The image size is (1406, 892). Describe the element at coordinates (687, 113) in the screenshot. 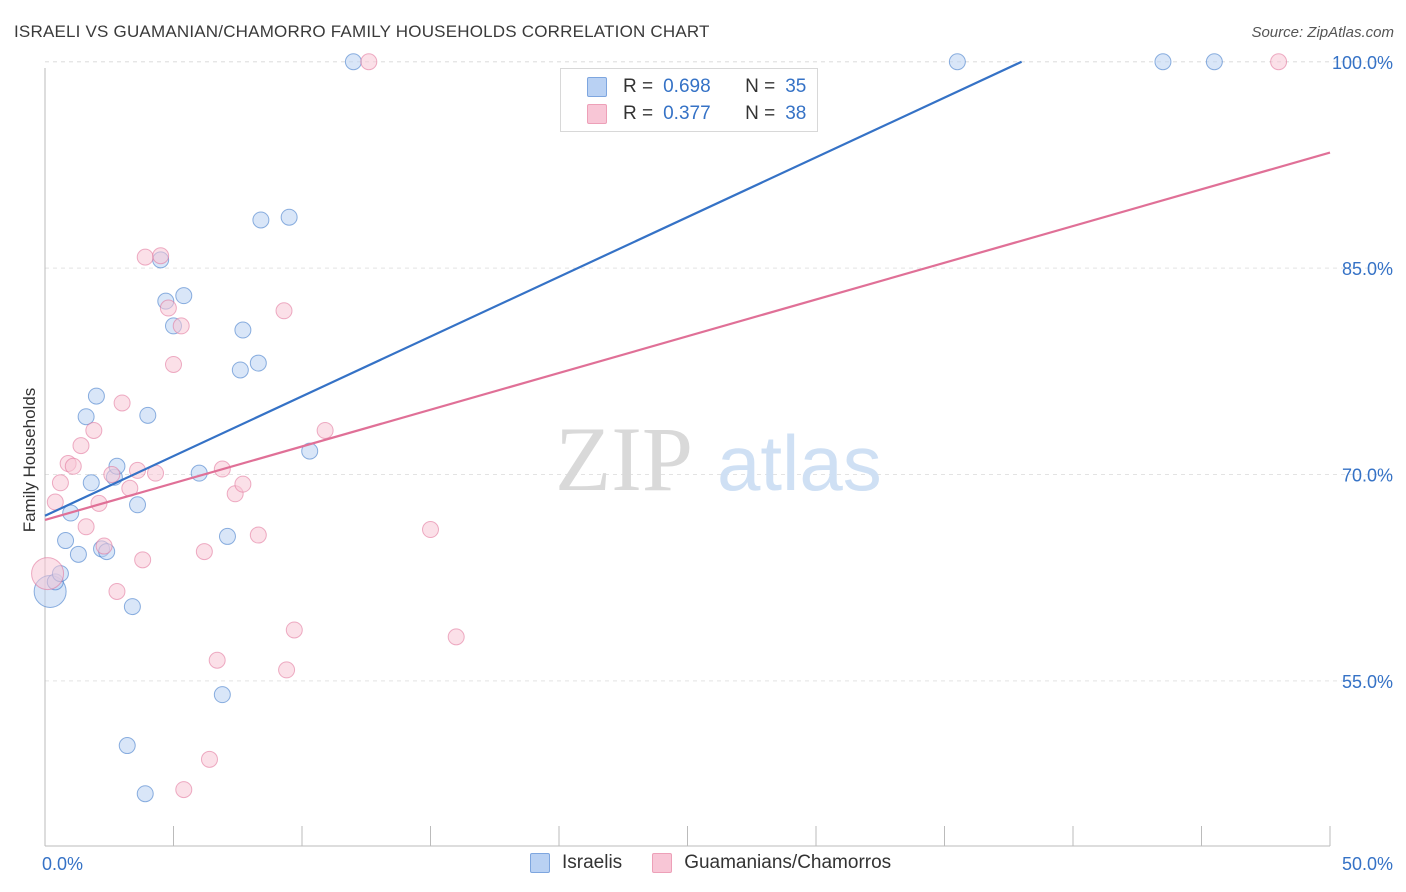

I see `legend-r-value: 0.377` at that location.